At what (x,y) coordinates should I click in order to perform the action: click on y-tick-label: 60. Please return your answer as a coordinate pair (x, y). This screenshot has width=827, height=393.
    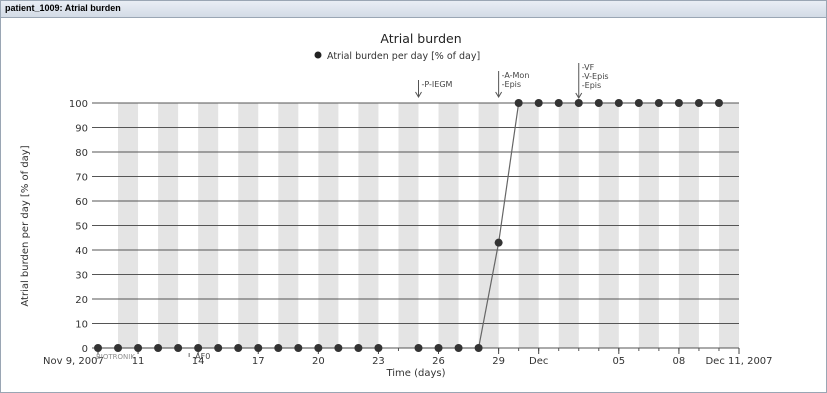
    Looking at the image, I should click on (81, 202).